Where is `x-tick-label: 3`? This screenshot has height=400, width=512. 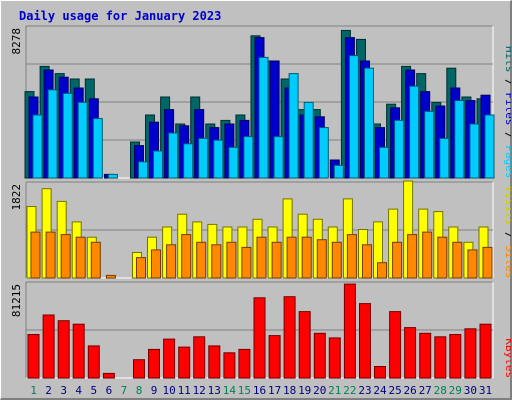
x-tick-label: 3 is located at coordinates (63, 390).